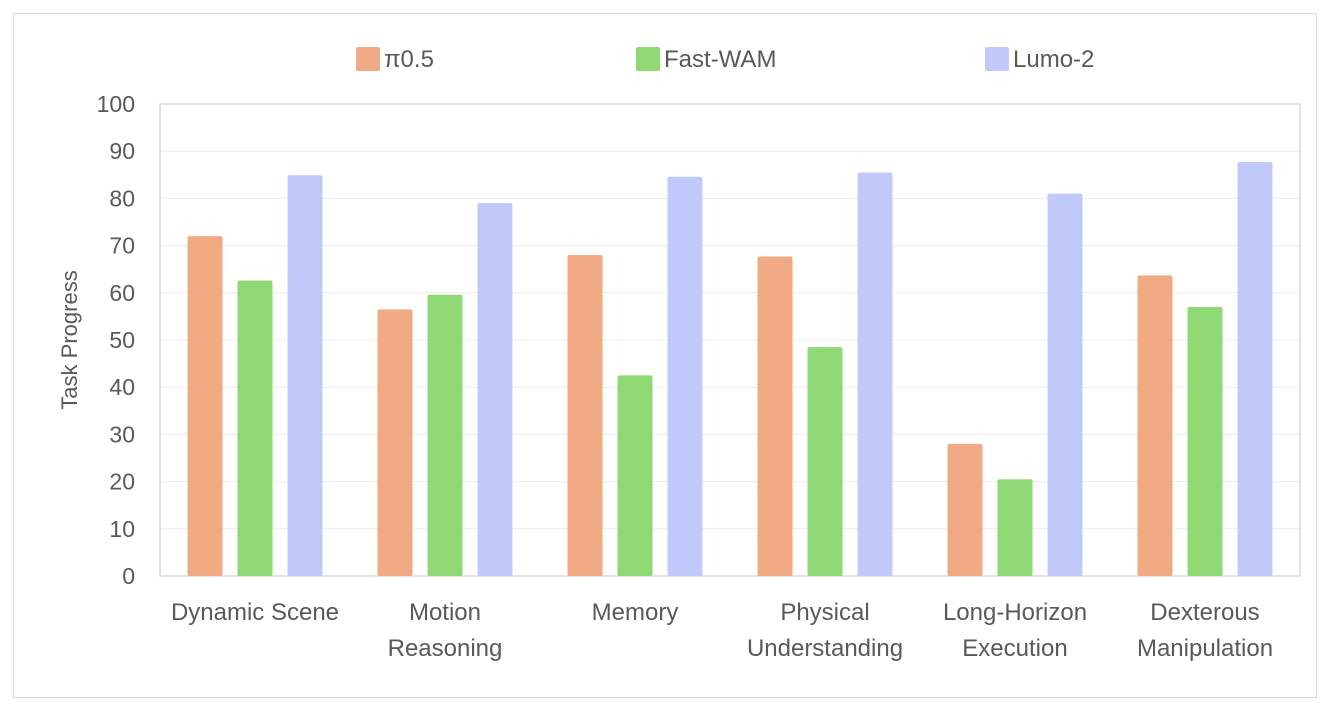 Image resolution: width=1327 pixels, height=705 pixels. Describe the element at coordinates (825, 648) in the screenshot. I see `x-category-label: Understanding` at that location.